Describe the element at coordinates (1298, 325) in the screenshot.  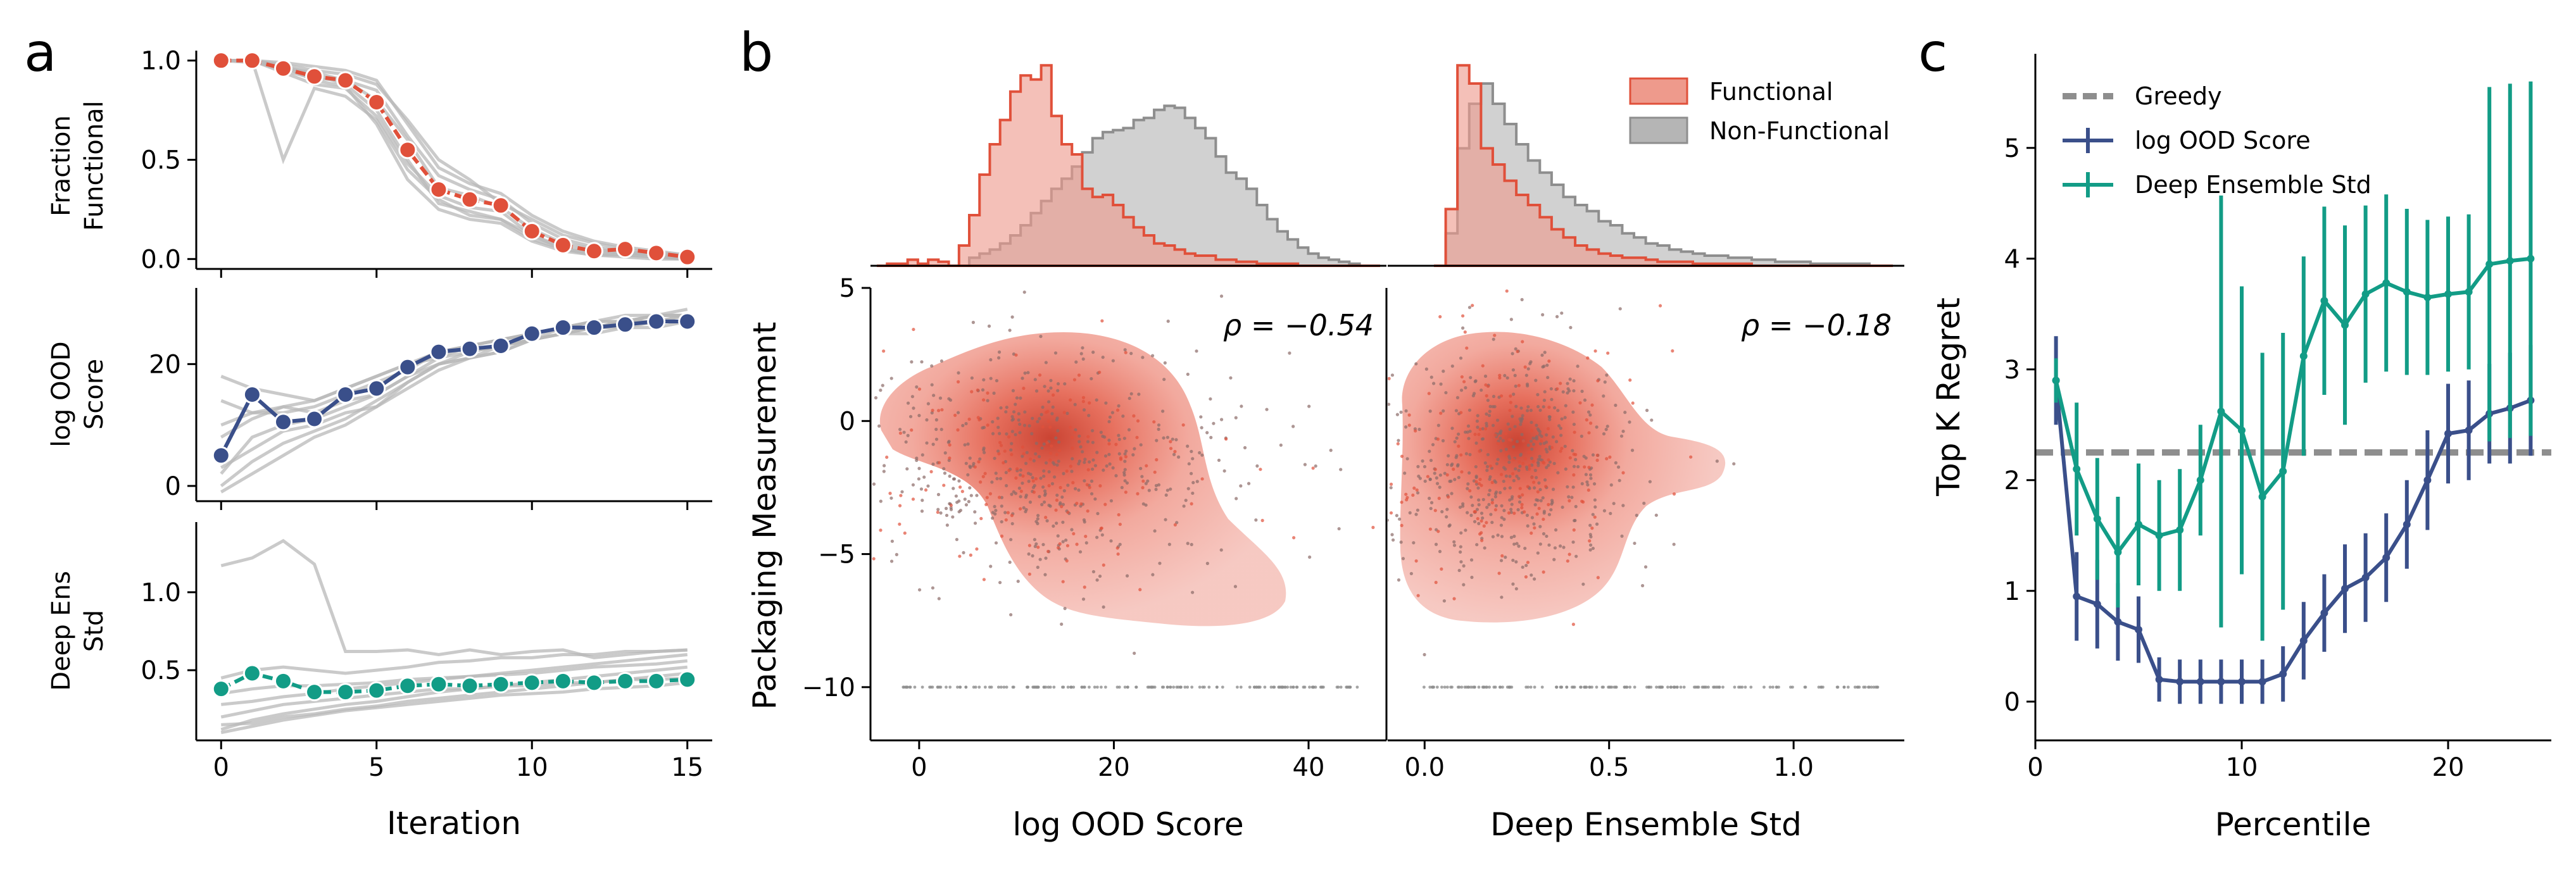
I see `rho-annotation-left: ρ = −0.54` at that location.